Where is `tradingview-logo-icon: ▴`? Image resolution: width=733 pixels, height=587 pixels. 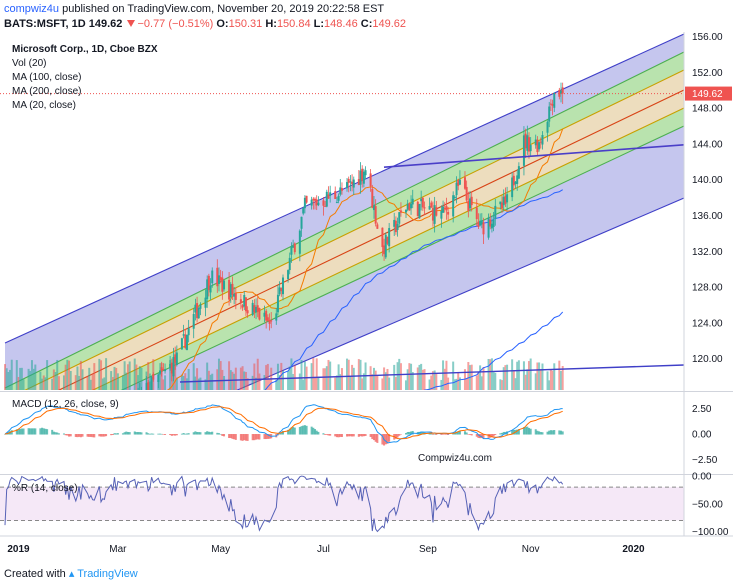
tradingview-logo-icon: ▴ is located at coordinates (71, 574).